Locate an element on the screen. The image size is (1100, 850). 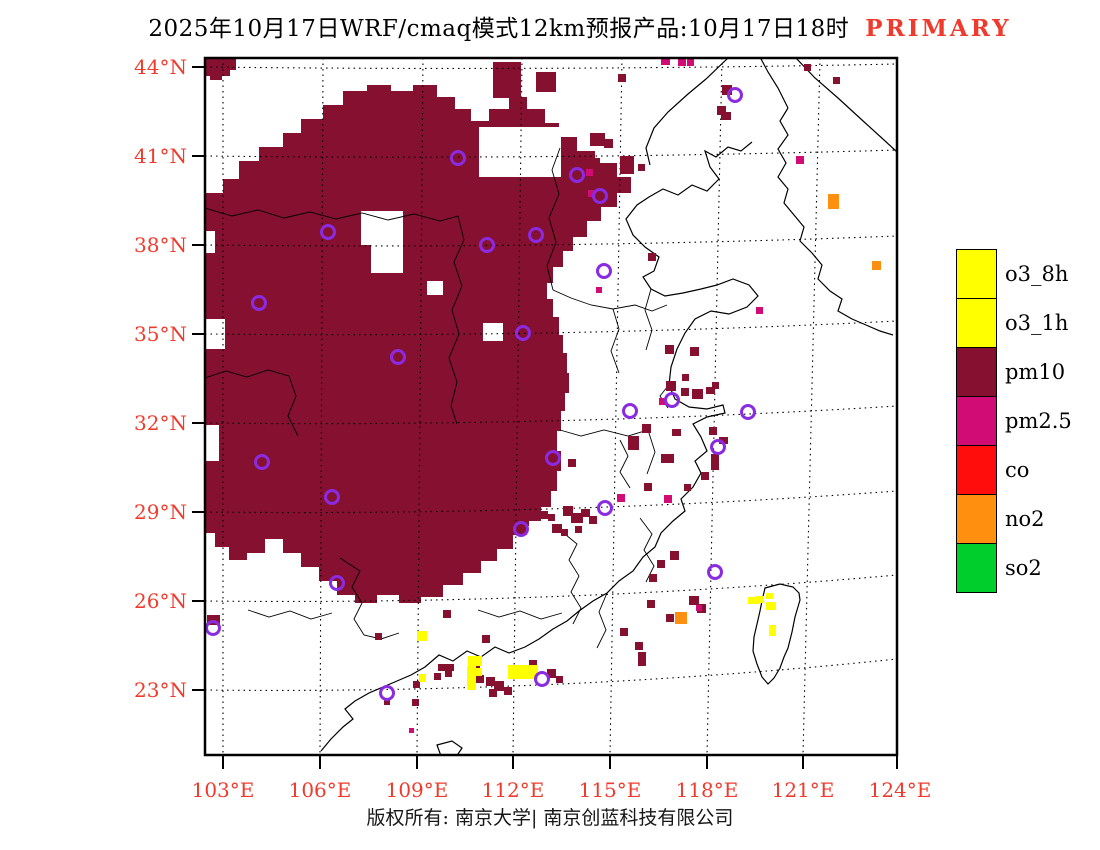
legend-label: pm10 is located at coordinates (1035, 372).